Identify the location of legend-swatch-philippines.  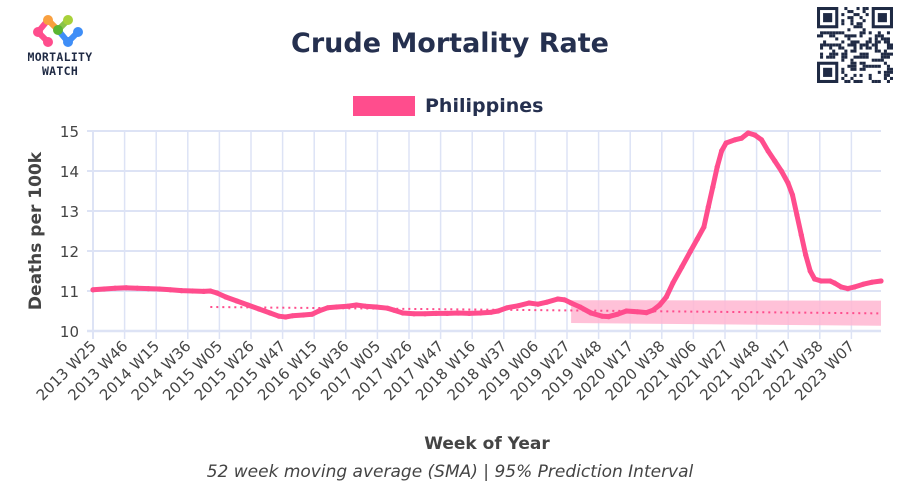
(384, 106).